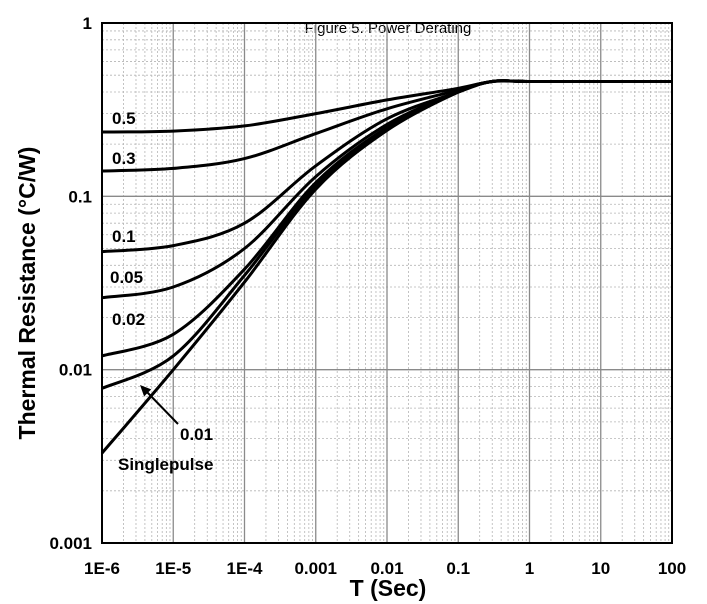 This screenshot has height=604, width=707. Describe the element at coordinates (124, 236) in the screenshot. I see `curve-label-0-1: 0.1` at that location.